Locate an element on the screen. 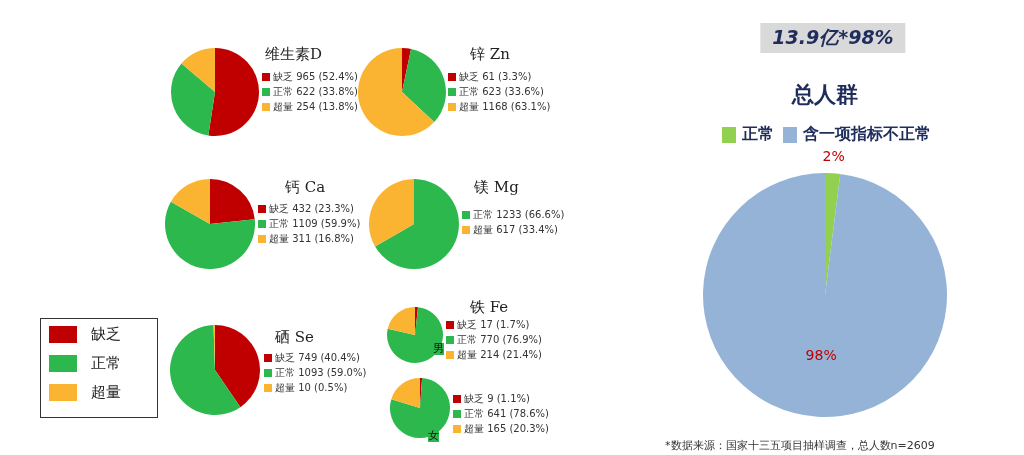  legend-label: 正常 641 (78.6%) is located at coordinates (507, 414).